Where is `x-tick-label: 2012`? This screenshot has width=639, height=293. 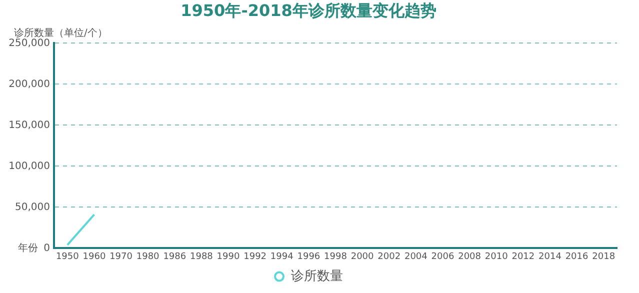
x-tick-label: 2012 is located at coordinates (523, 257).